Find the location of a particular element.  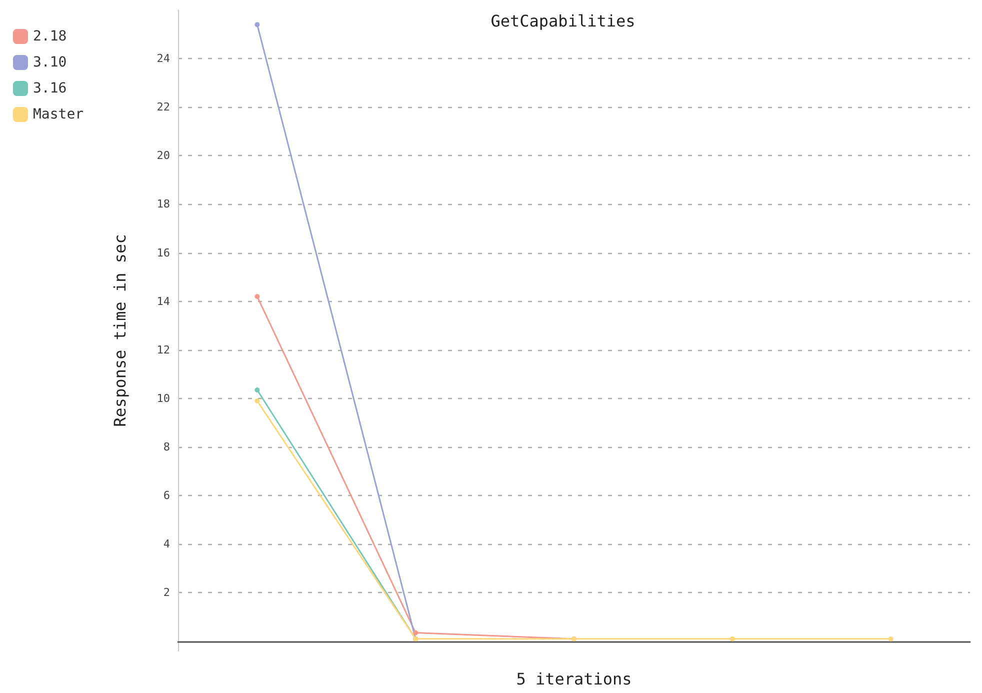

y-tick-label: 10 is located at coordinates (163, 398).